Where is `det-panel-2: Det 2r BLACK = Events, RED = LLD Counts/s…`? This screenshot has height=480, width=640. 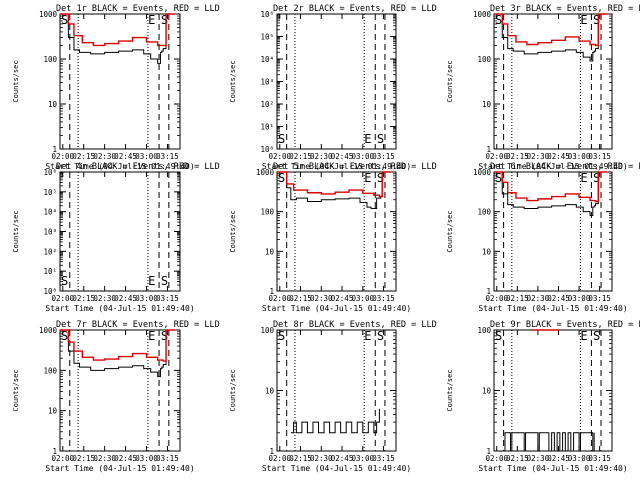
det-panel-2: Det 2r BLACK = Events, RED = LLD Counts/s… is located at coordinates (333, 87).